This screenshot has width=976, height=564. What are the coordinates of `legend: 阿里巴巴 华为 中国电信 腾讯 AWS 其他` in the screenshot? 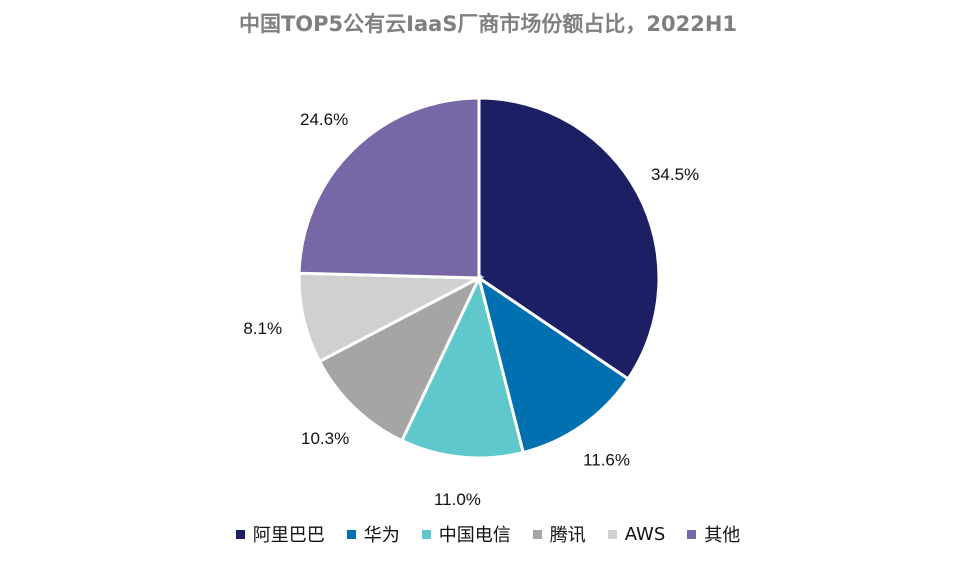 It's located at (488, 534).